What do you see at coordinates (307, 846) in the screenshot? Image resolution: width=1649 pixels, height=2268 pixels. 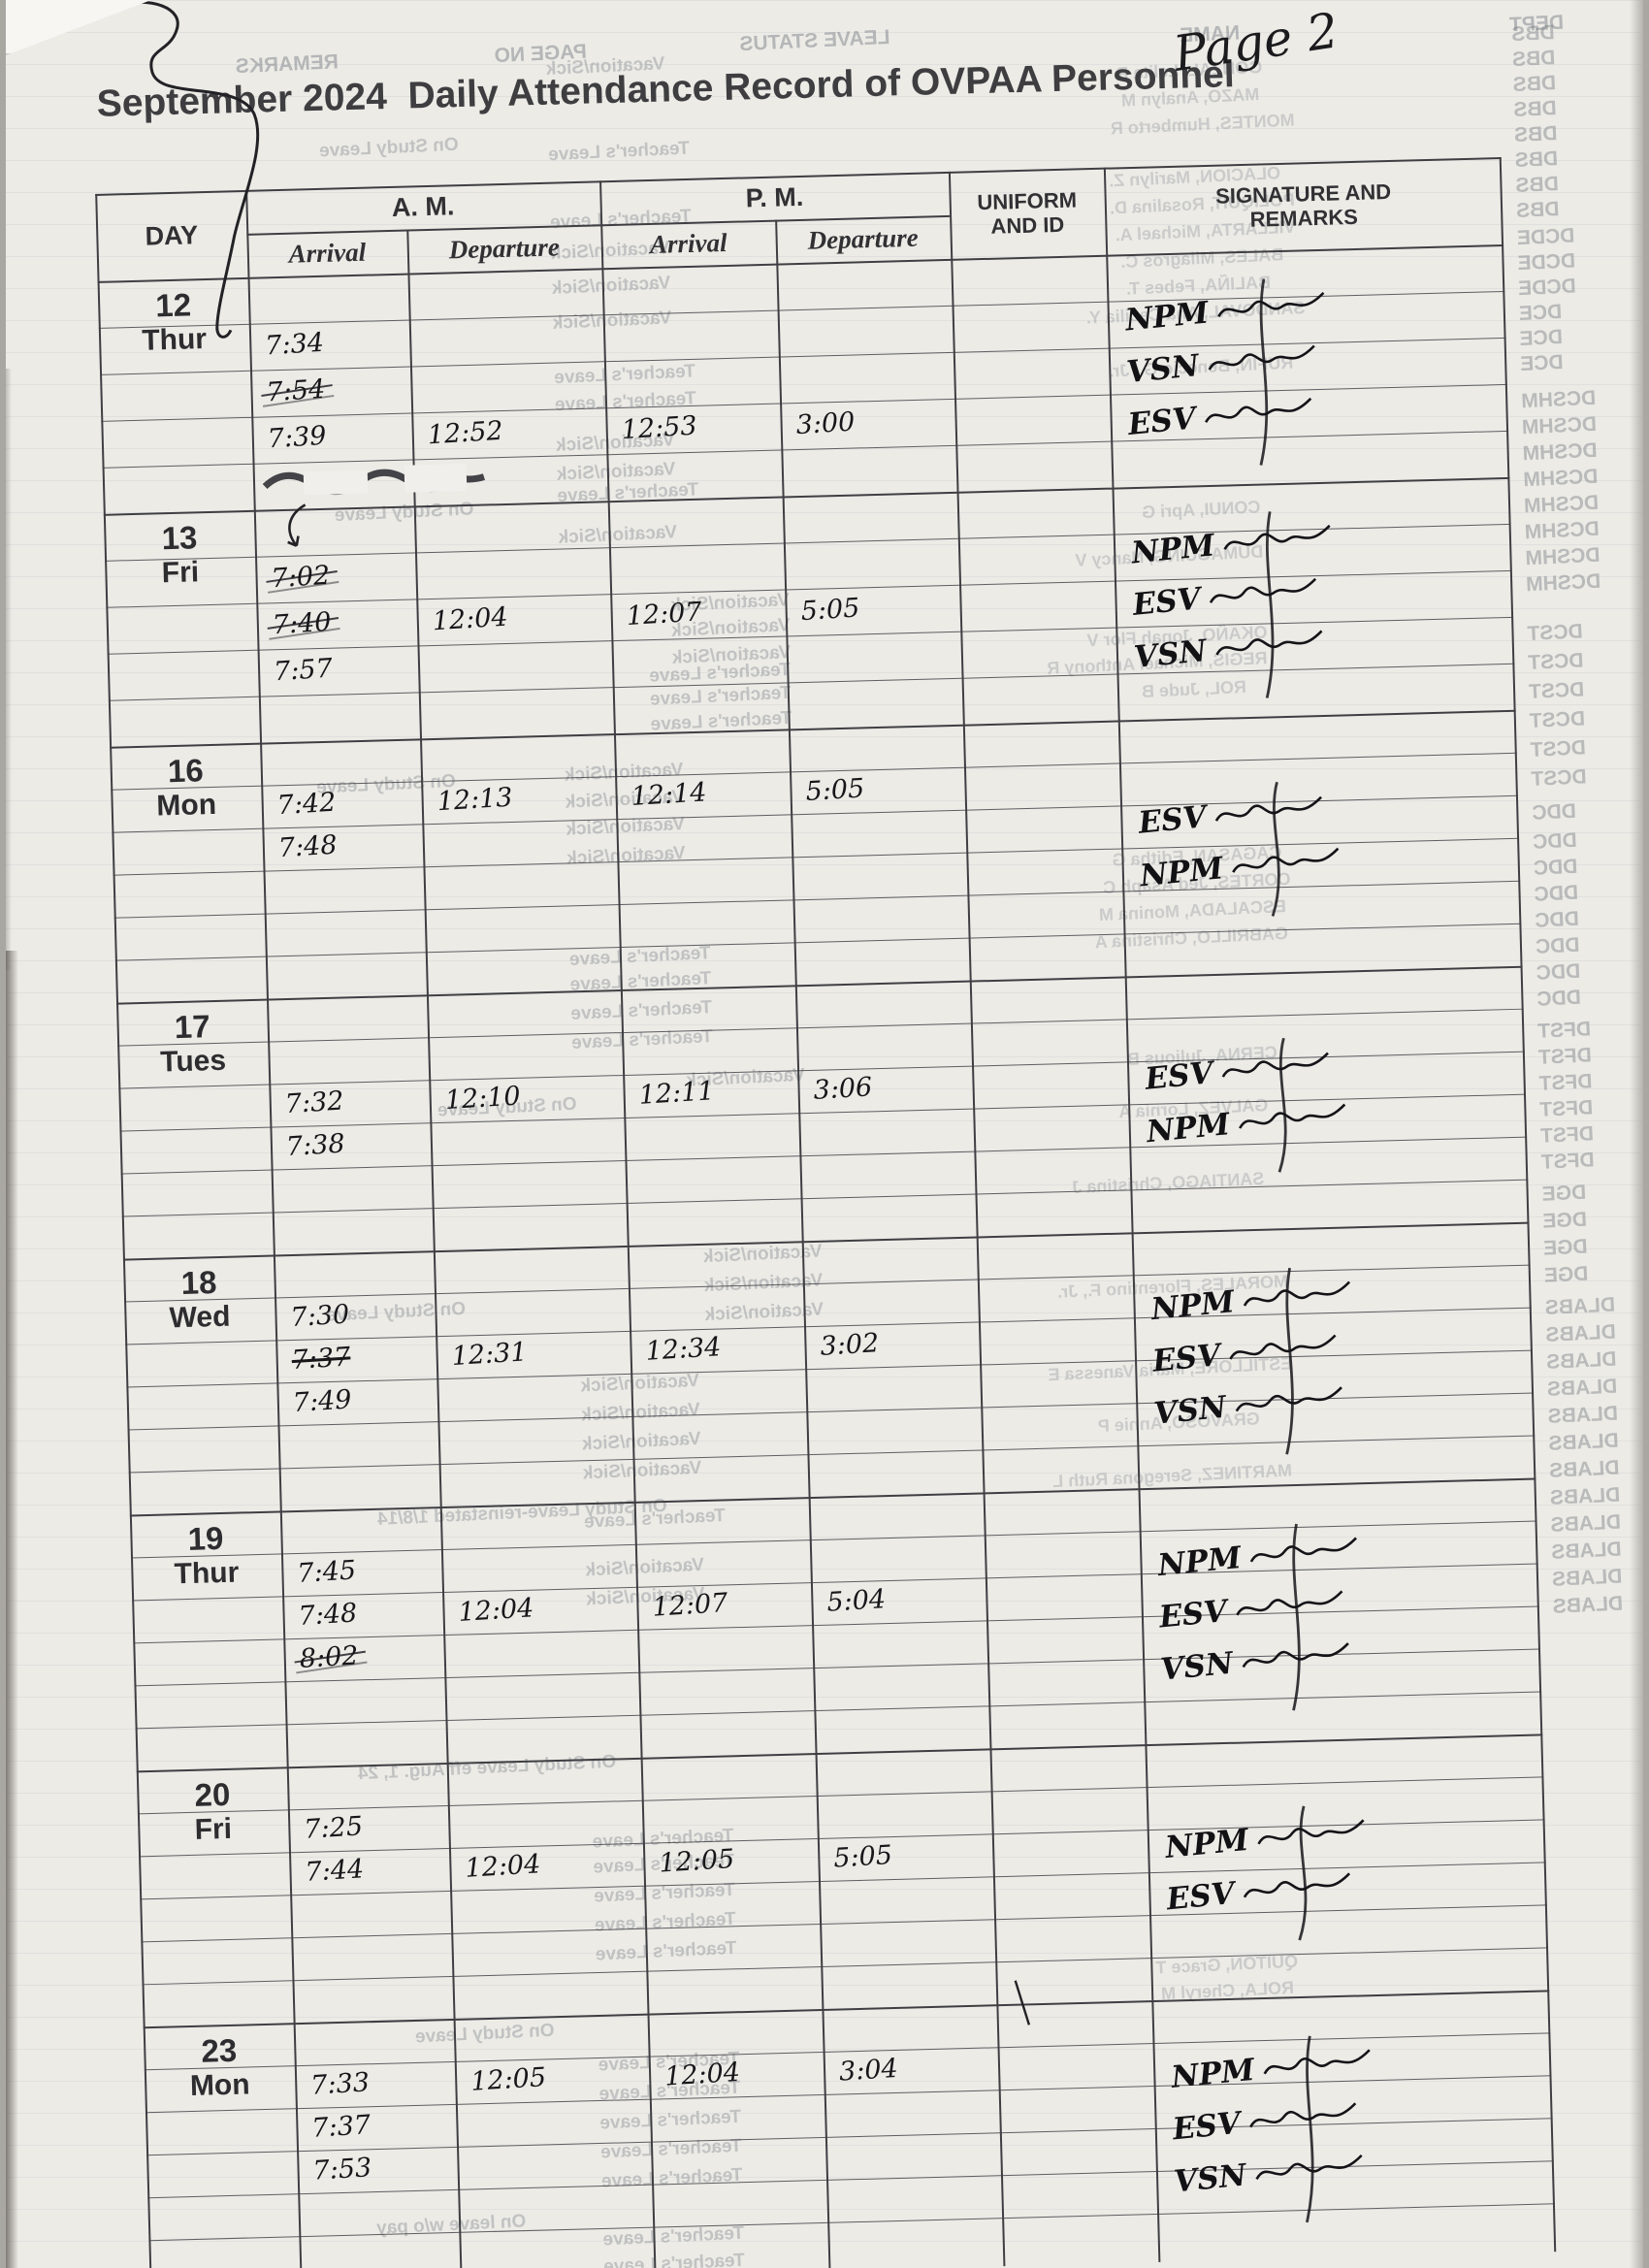 I see `time-cell-am-arr: 7:48` at bounding box center [307, 846].